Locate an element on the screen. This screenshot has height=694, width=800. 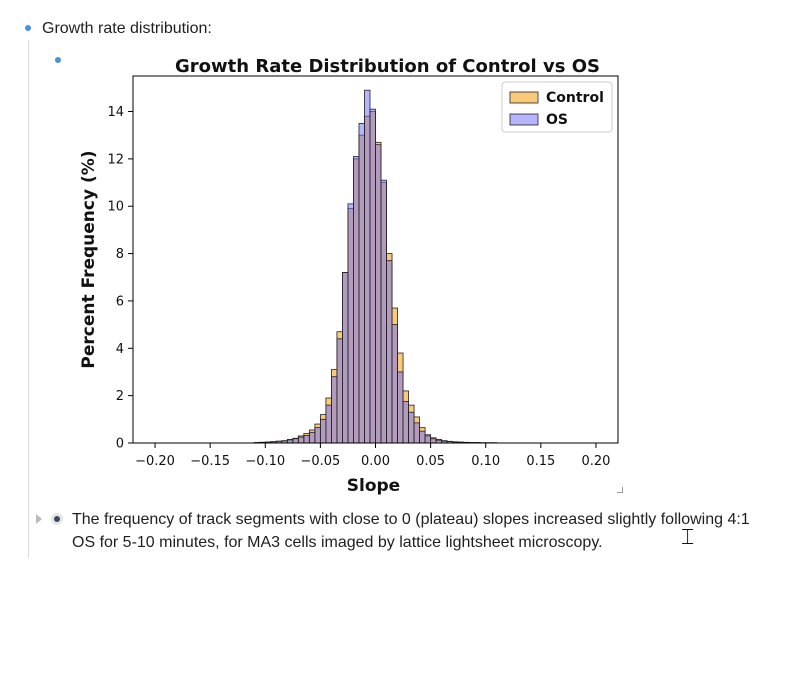
legend-label-control: Control is located at coordinates (575, 98).